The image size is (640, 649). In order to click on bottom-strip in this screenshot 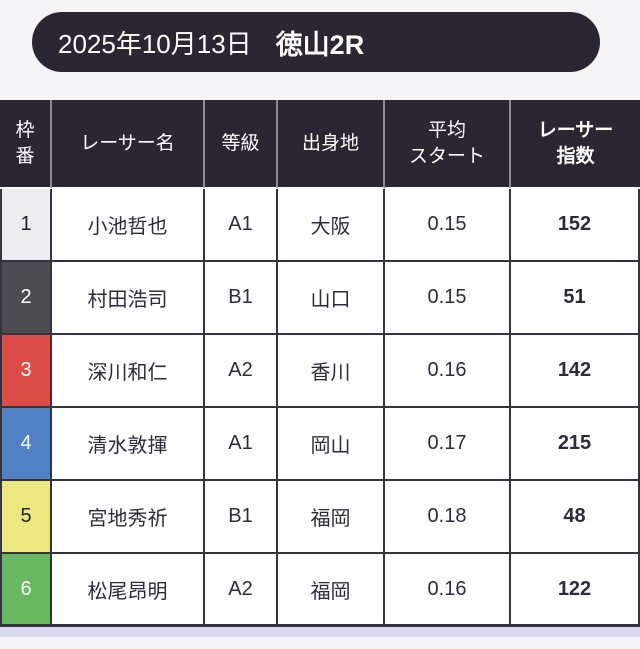, I will do `click(320, 632)`.